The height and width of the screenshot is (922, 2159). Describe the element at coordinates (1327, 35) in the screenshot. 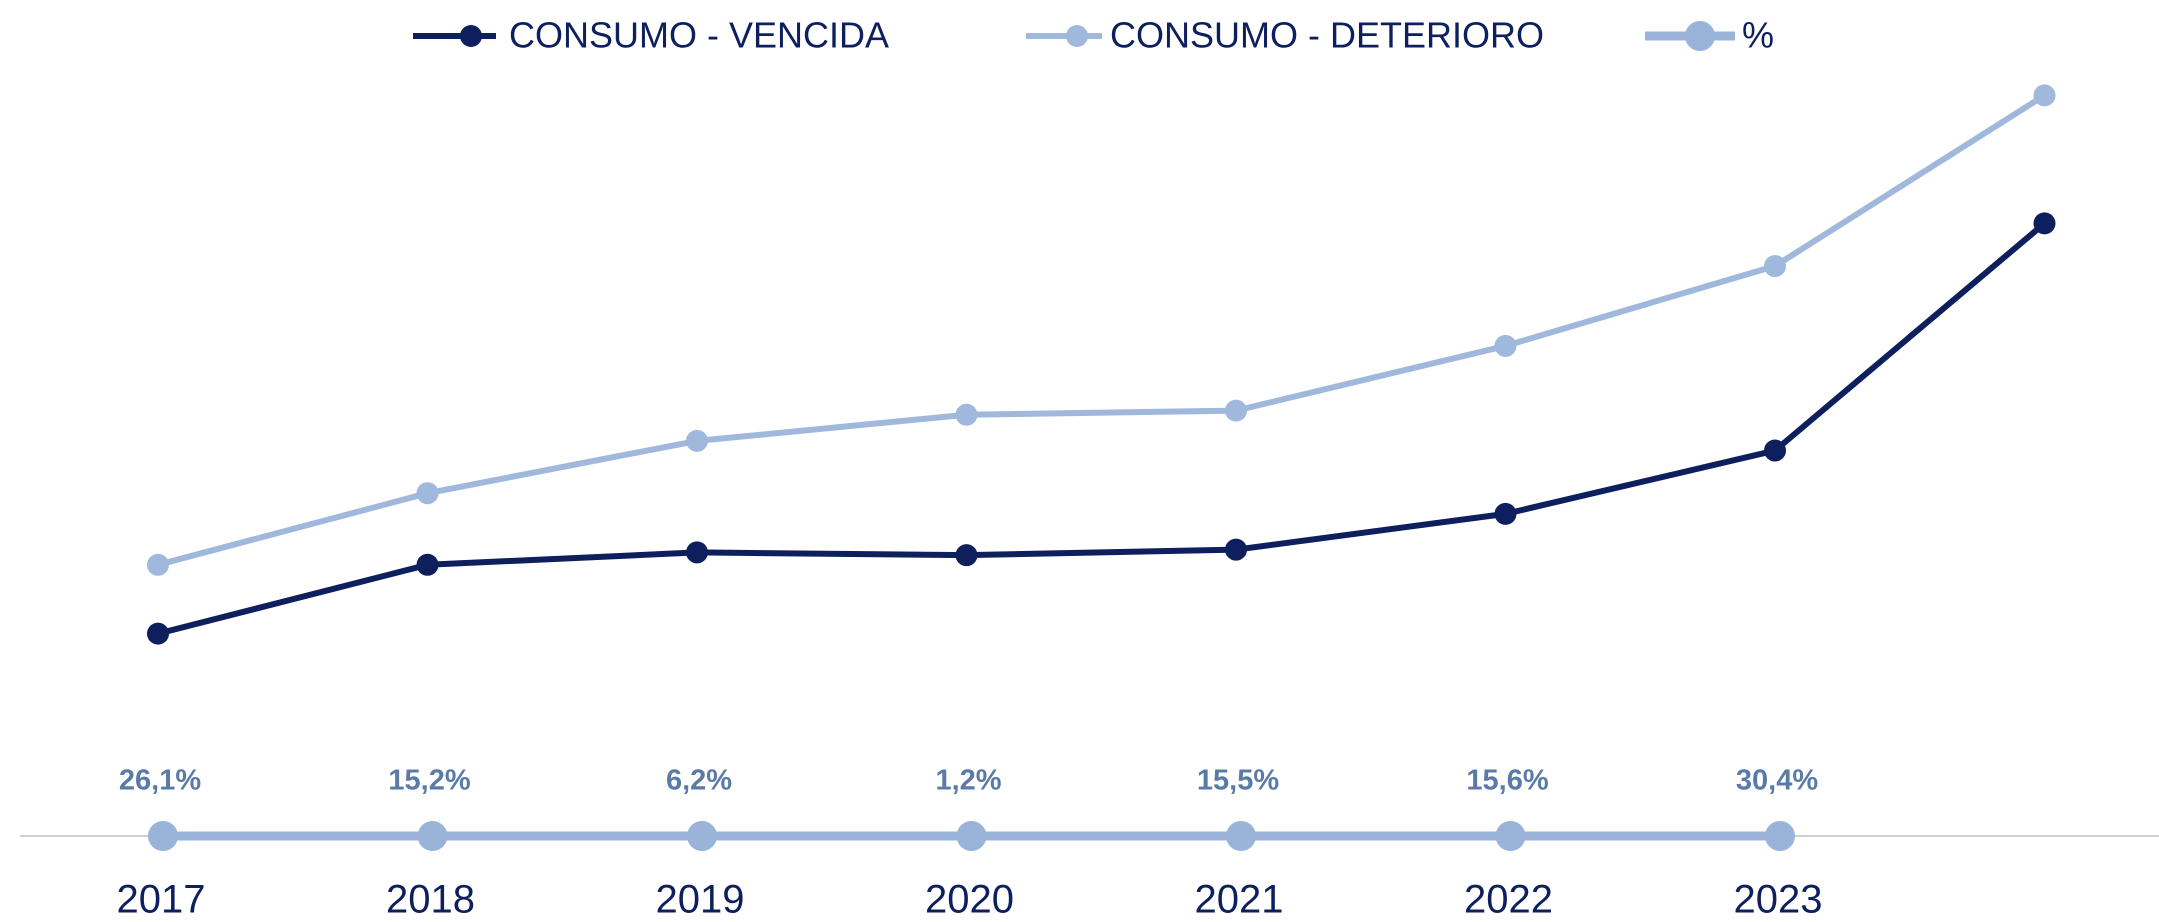

I see `legend-label: CONSUMO - DETERIORO` at that location.